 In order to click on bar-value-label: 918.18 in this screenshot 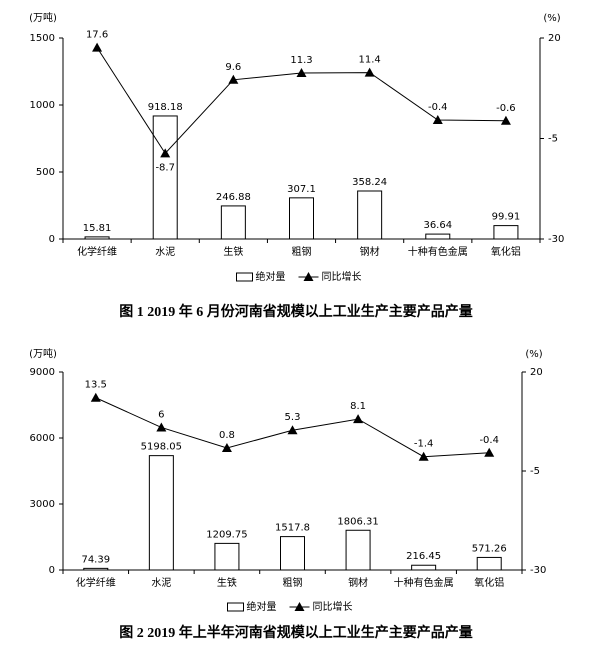, I will do `click(165, 107)`.